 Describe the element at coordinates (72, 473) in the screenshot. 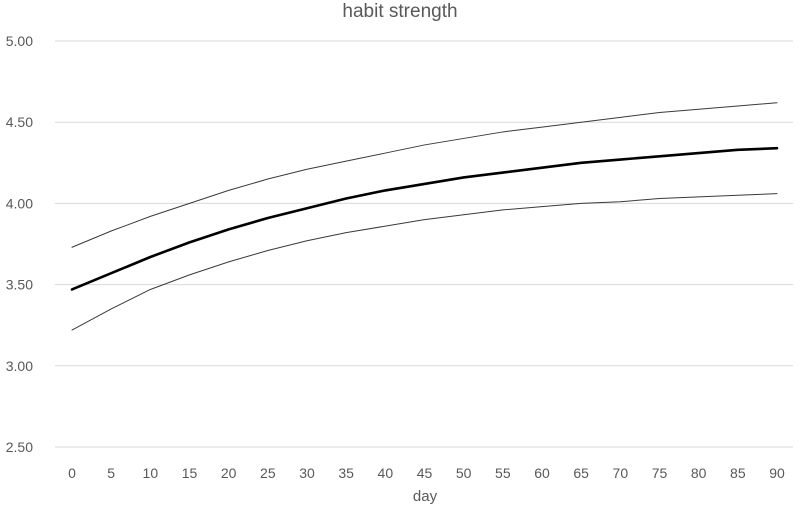

I see `x-tick-label: 0` at that location.